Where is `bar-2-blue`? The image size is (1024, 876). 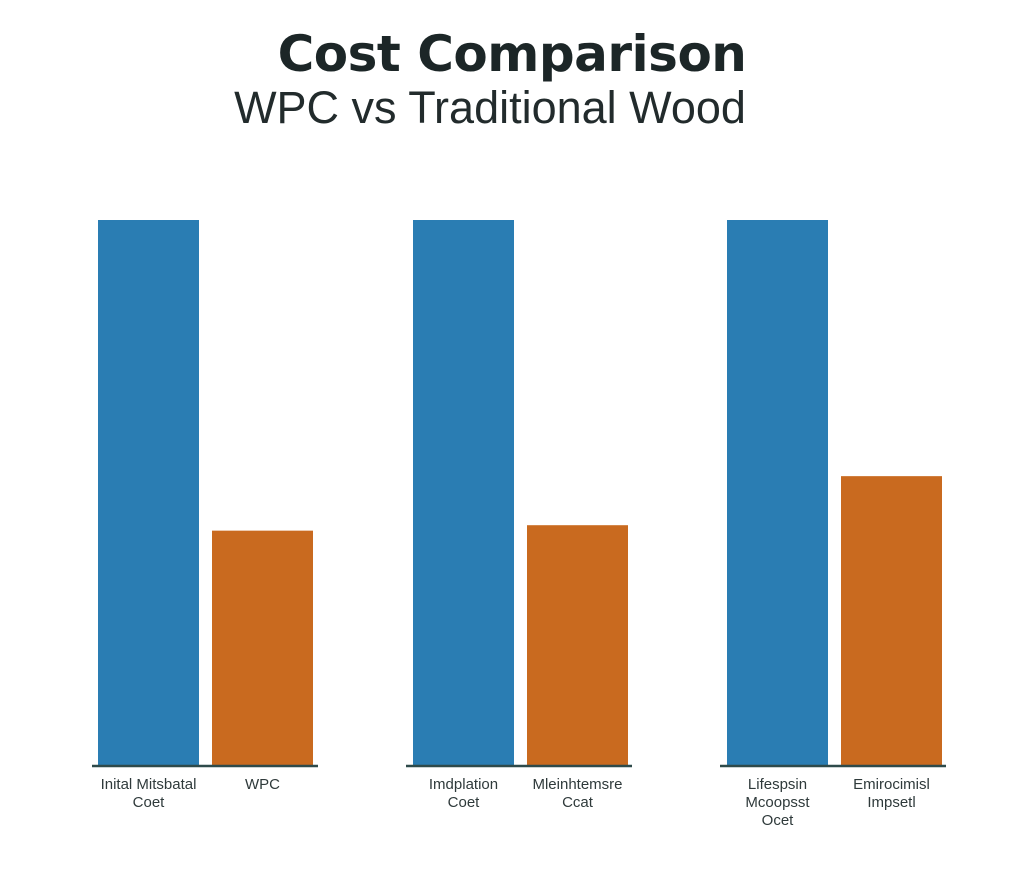 bar-2-blue is located at coordinates (463, 492).